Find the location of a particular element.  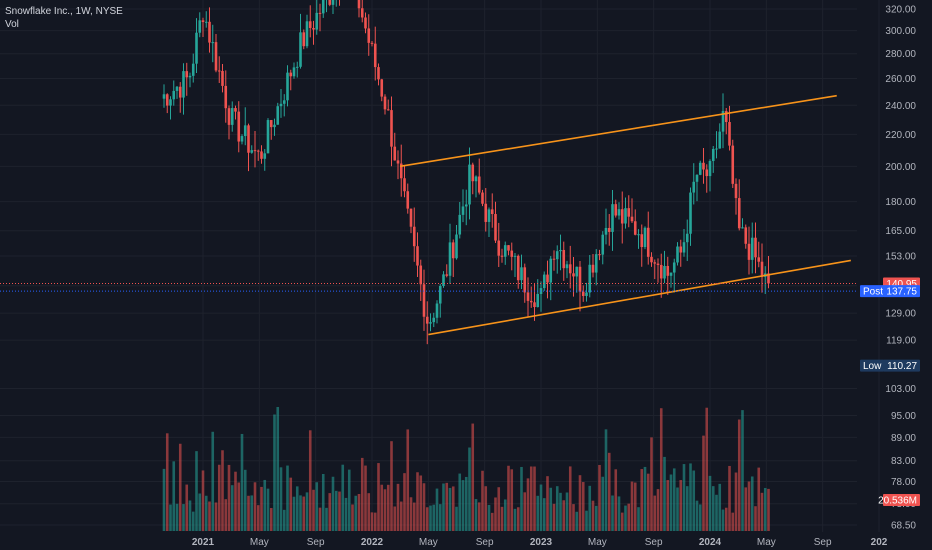

time-tick-label: 202 is located at coordinates (879, 542).